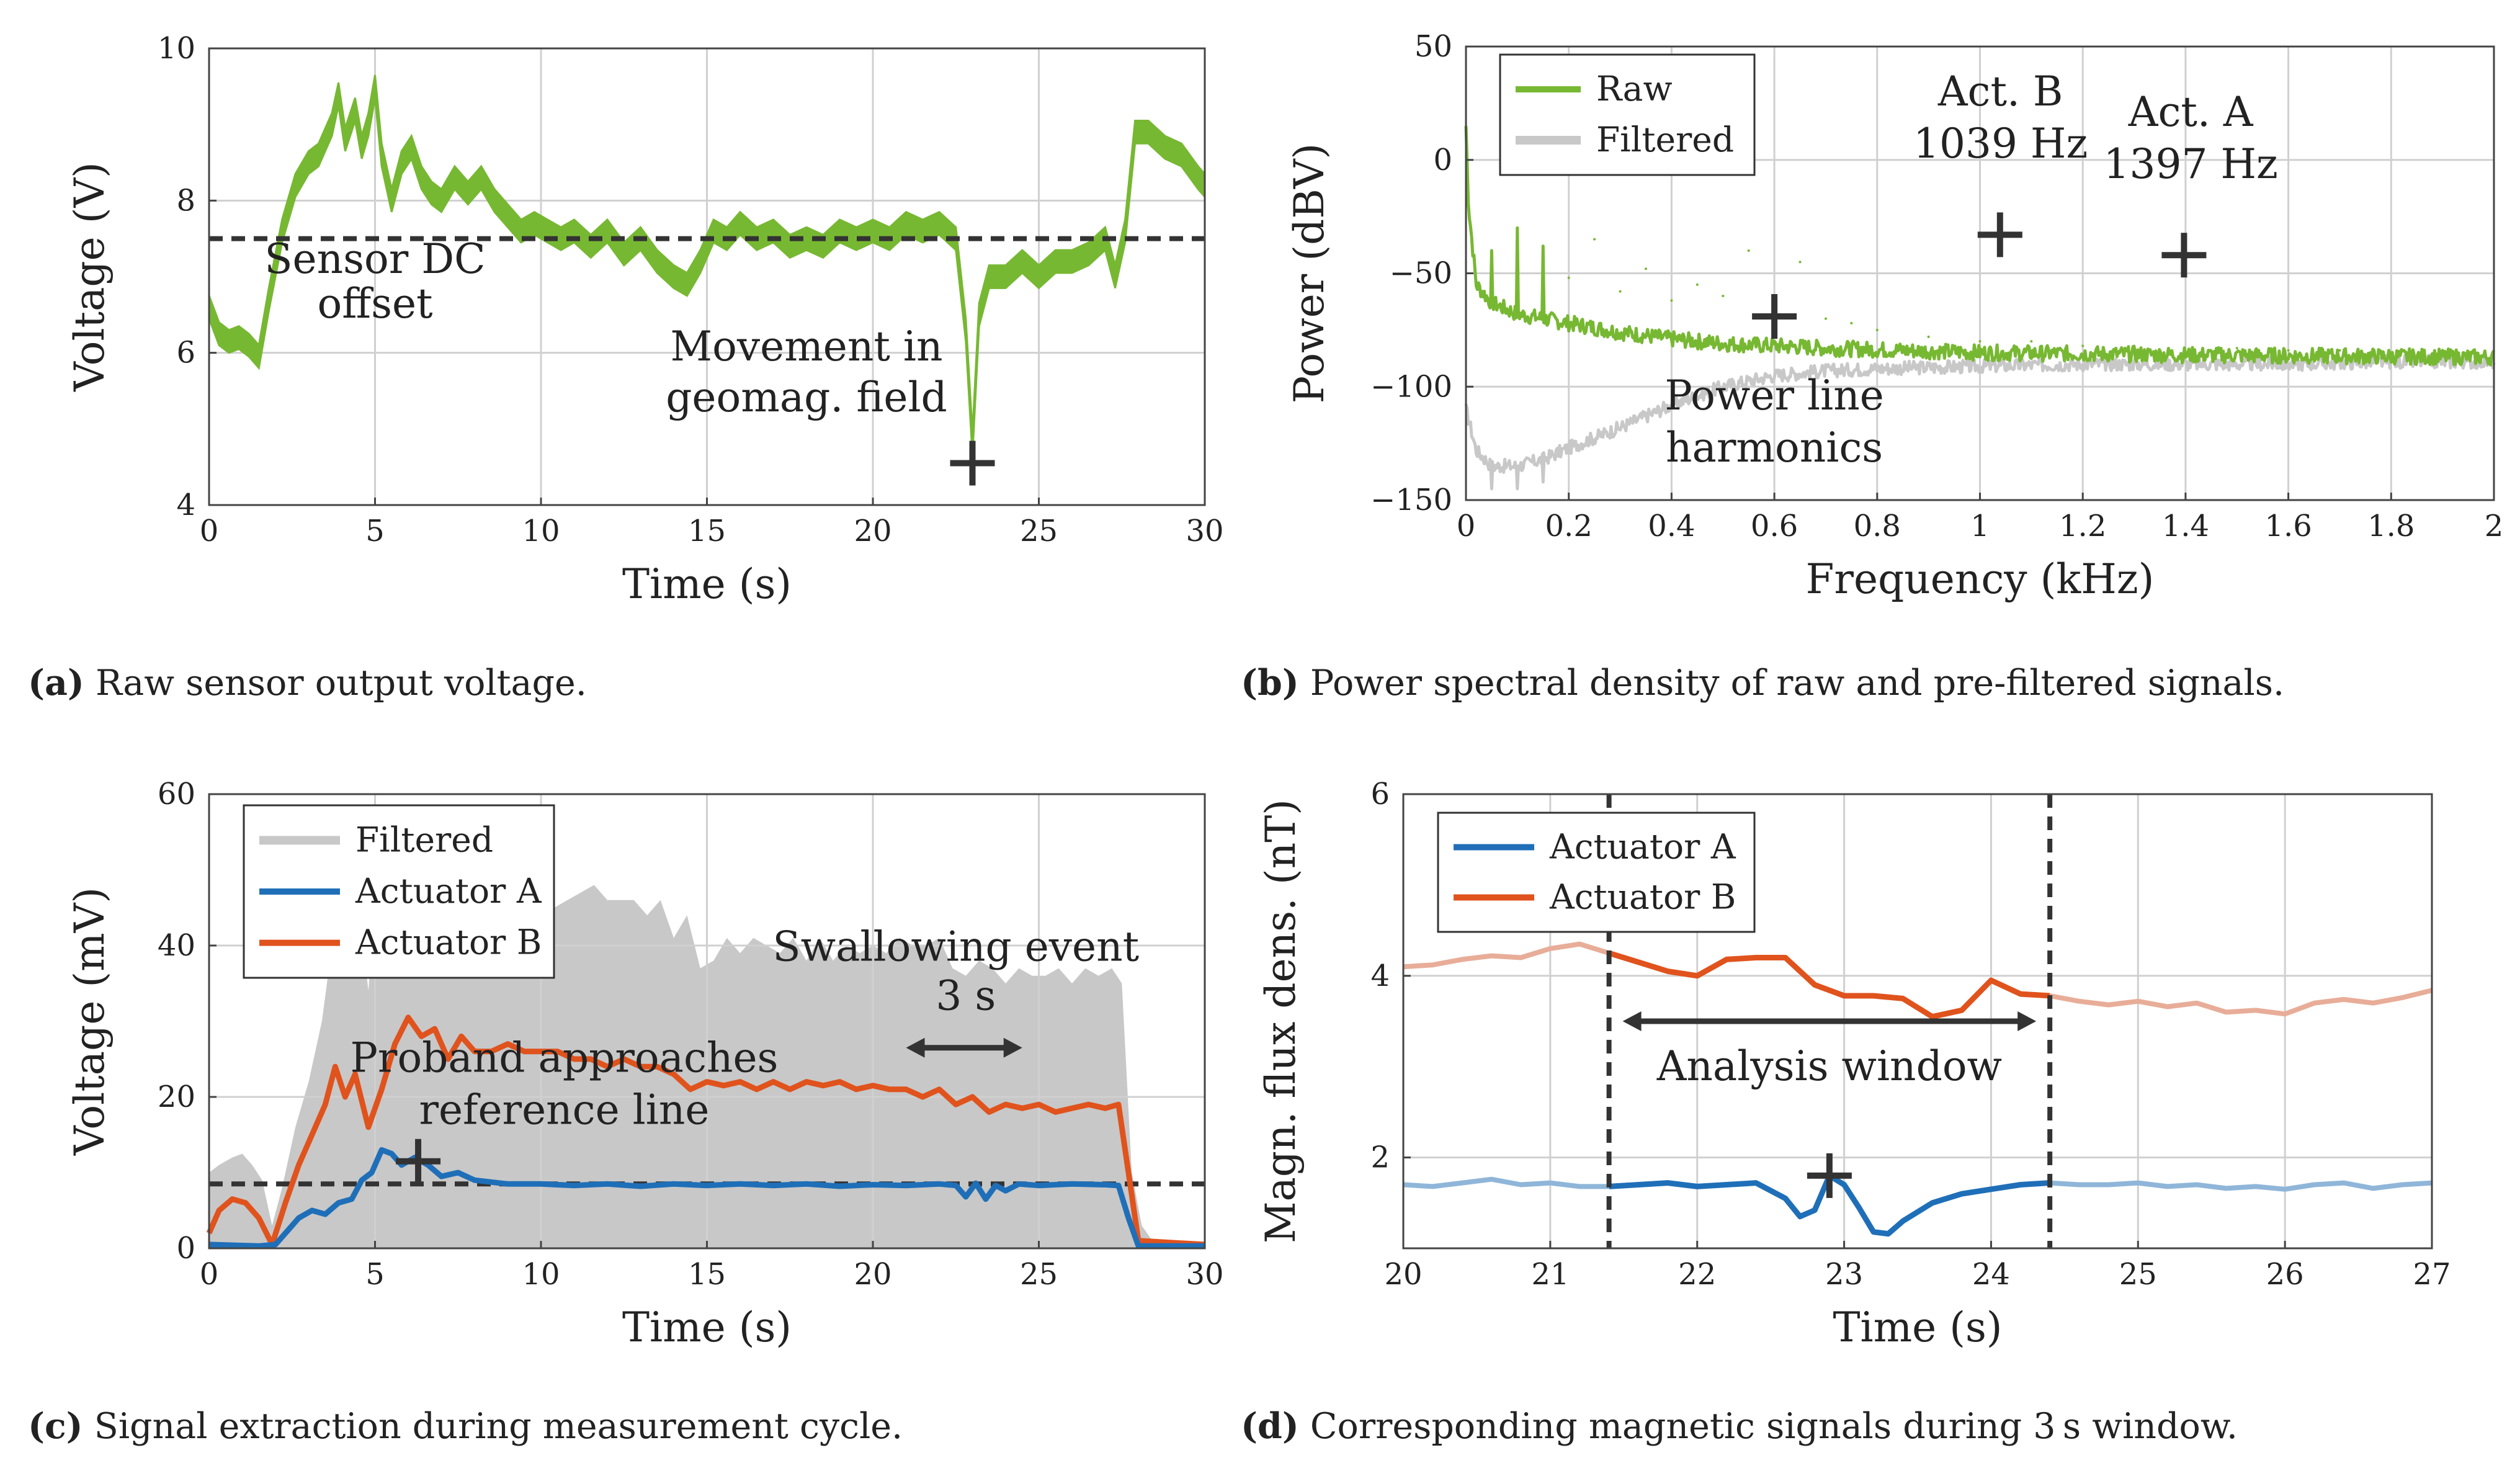 The width and height of the screenshot is (2520, 1476). What do you see at coordinates (1773, 422) in the screenshot?
I see `annotation-power-line: Power line harmonics` at bounding box center [1773, 422].